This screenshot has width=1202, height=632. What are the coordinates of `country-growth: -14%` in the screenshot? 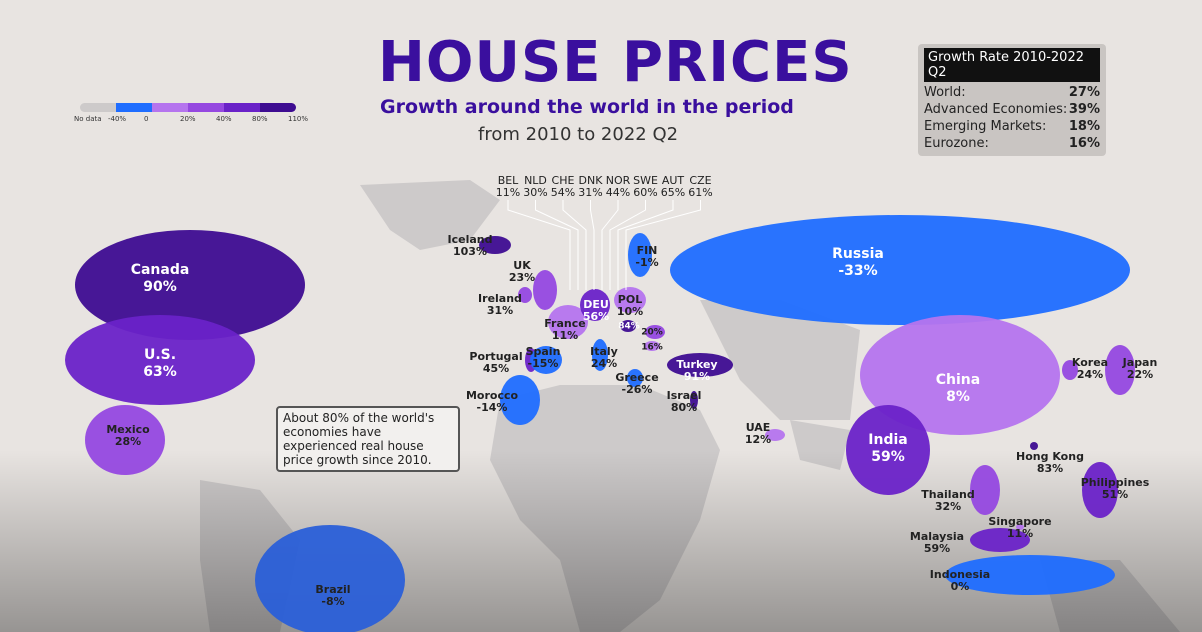 It's located at (492, 407).